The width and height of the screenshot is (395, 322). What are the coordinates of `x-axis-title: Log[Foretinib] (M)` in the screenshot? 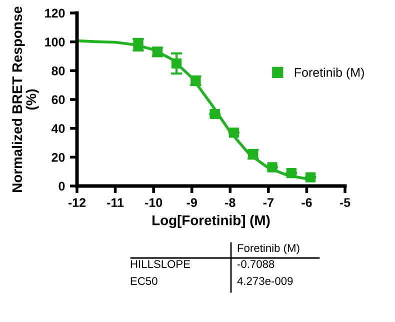 It's located at (211, 221).